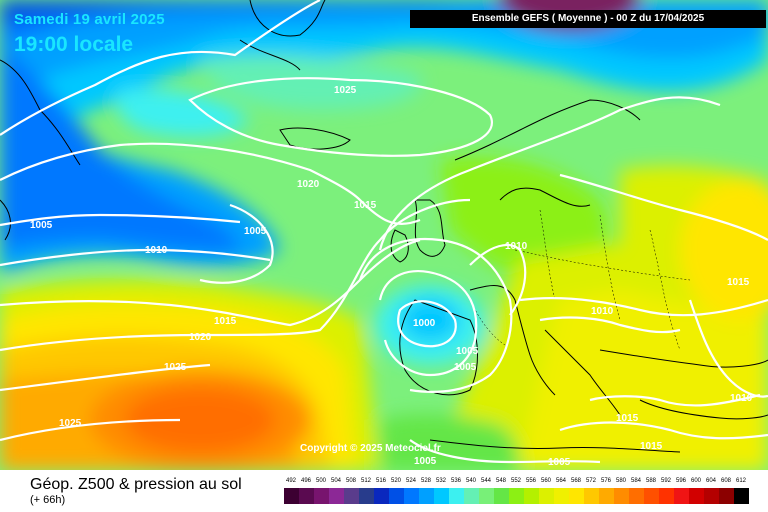 This screenshot has height=512, width=768. Describe the element at coordinates (370, 448) in the screenshot. I see `copyright-notice: Copyright © 2025 Meteociel.fr` at that location.